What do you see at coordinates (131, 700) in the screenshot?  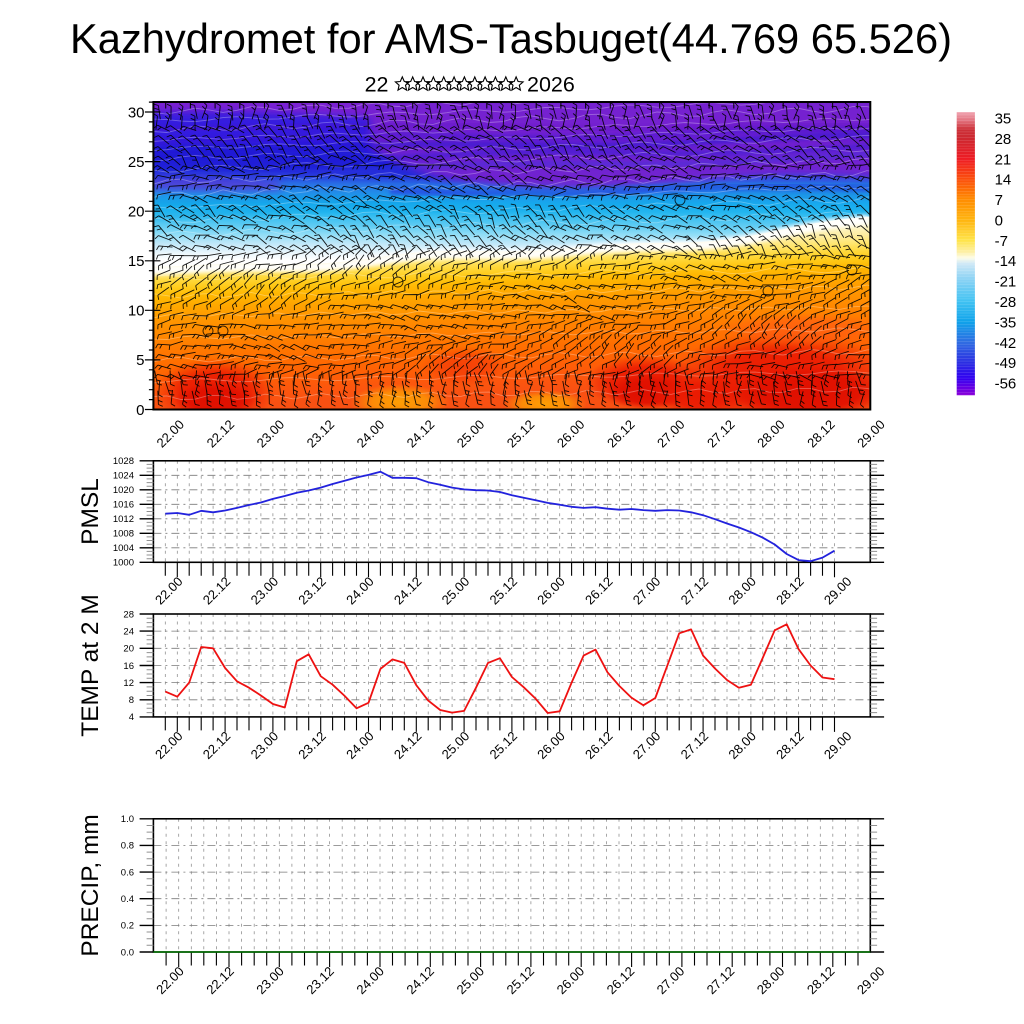 I see `svg-text: 8` at bounding box center [131, 700].